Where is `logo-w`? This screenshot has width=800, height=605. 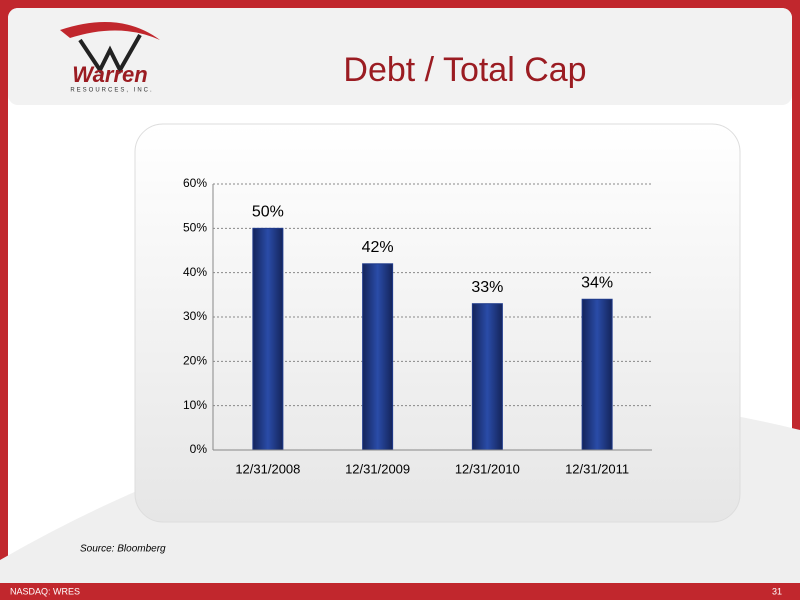
logo-w is located at coordinates (110, 54).